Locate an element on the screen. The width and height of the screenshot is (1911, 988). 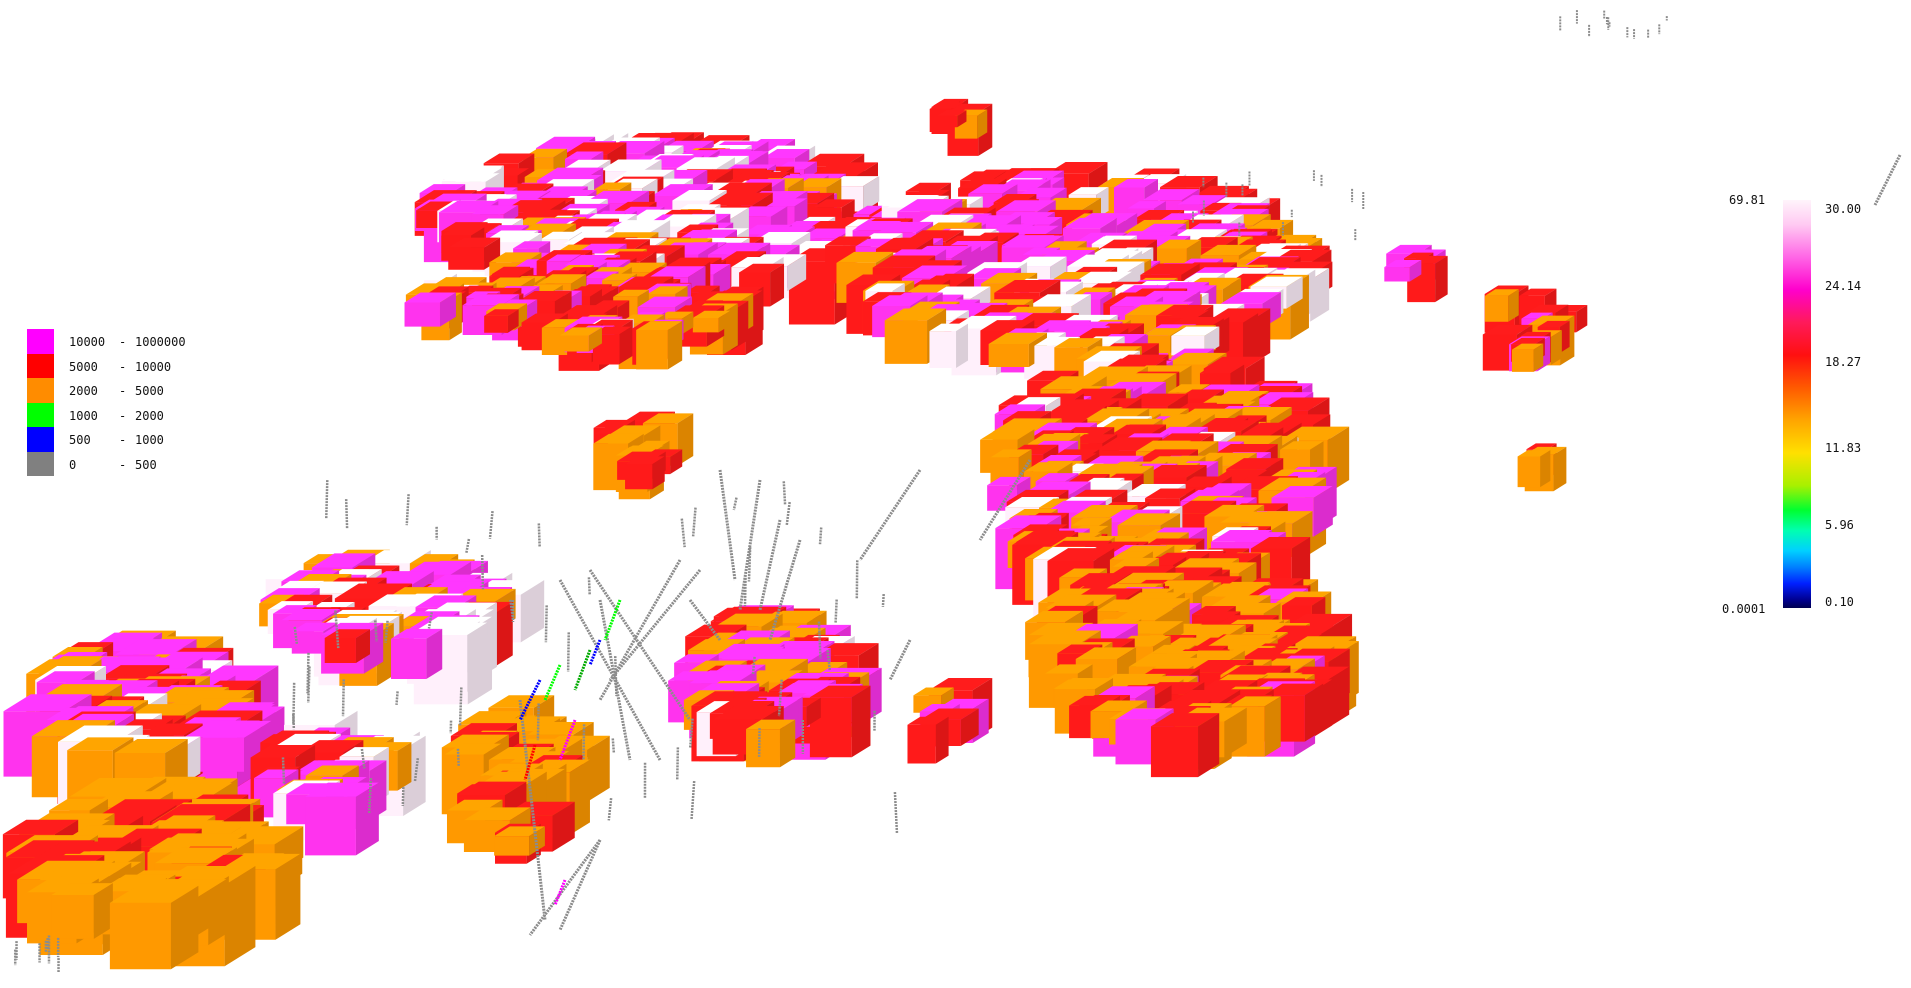
legend-max: 10000 is located at coordinates (153, 366).